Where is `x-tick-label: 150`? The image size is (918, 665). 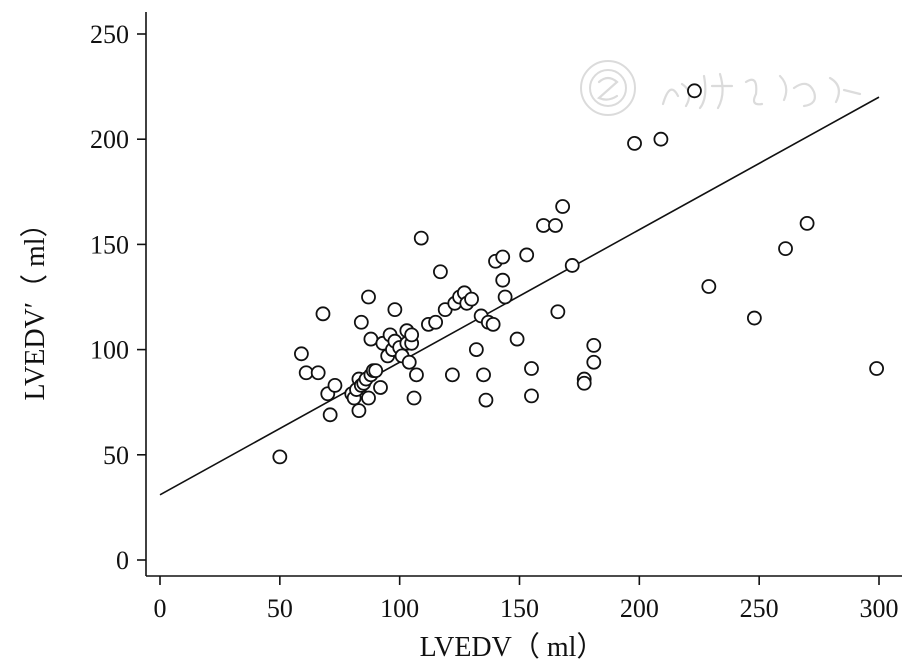 x-tick-label: 150 is located at coordinates (519, 608).